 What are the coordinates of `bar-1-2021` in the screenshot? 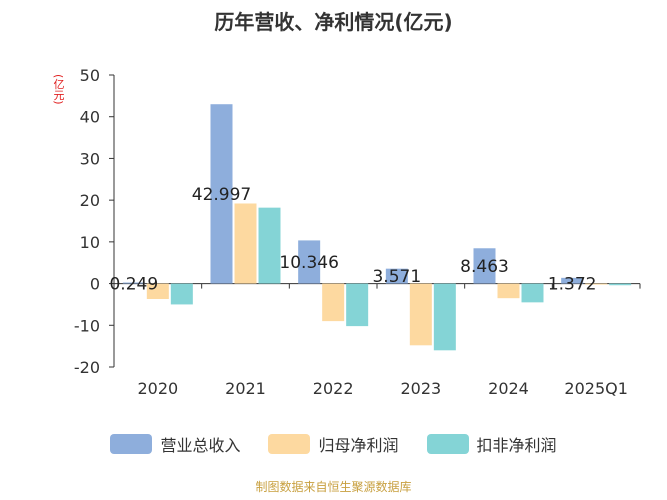 It's located at (245, 243).